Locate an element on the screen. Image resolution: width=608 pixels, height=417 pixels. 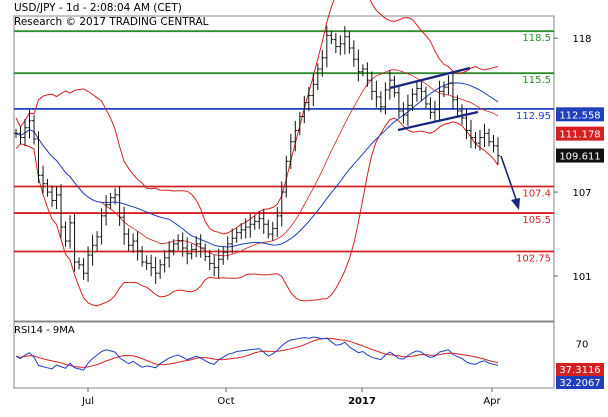
rsi-pane-frame is located at coordinates (284, 355).